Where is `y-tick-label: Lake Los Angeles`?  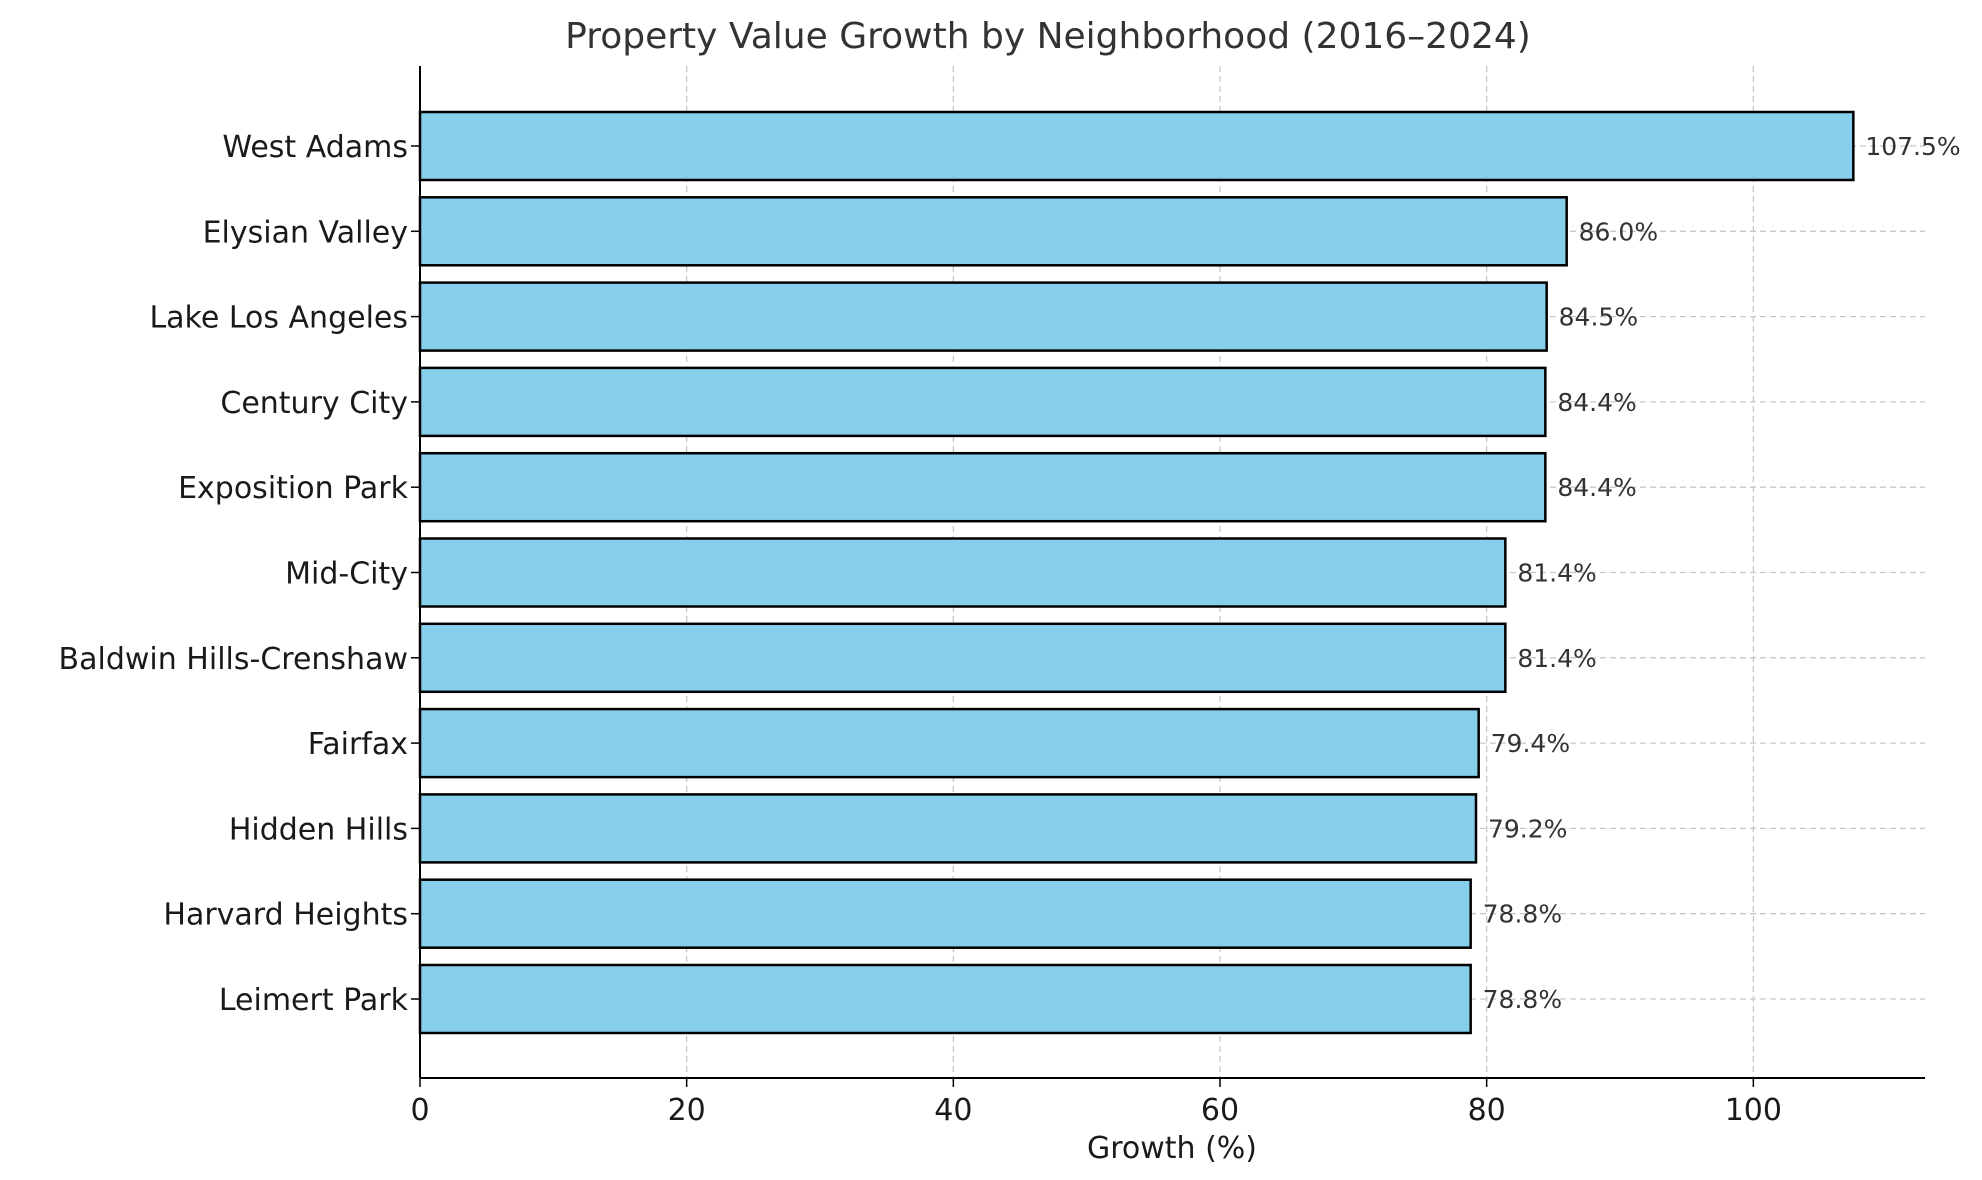 y-tick-label: Lake Los Angeles is located at coordinates (278, 318).